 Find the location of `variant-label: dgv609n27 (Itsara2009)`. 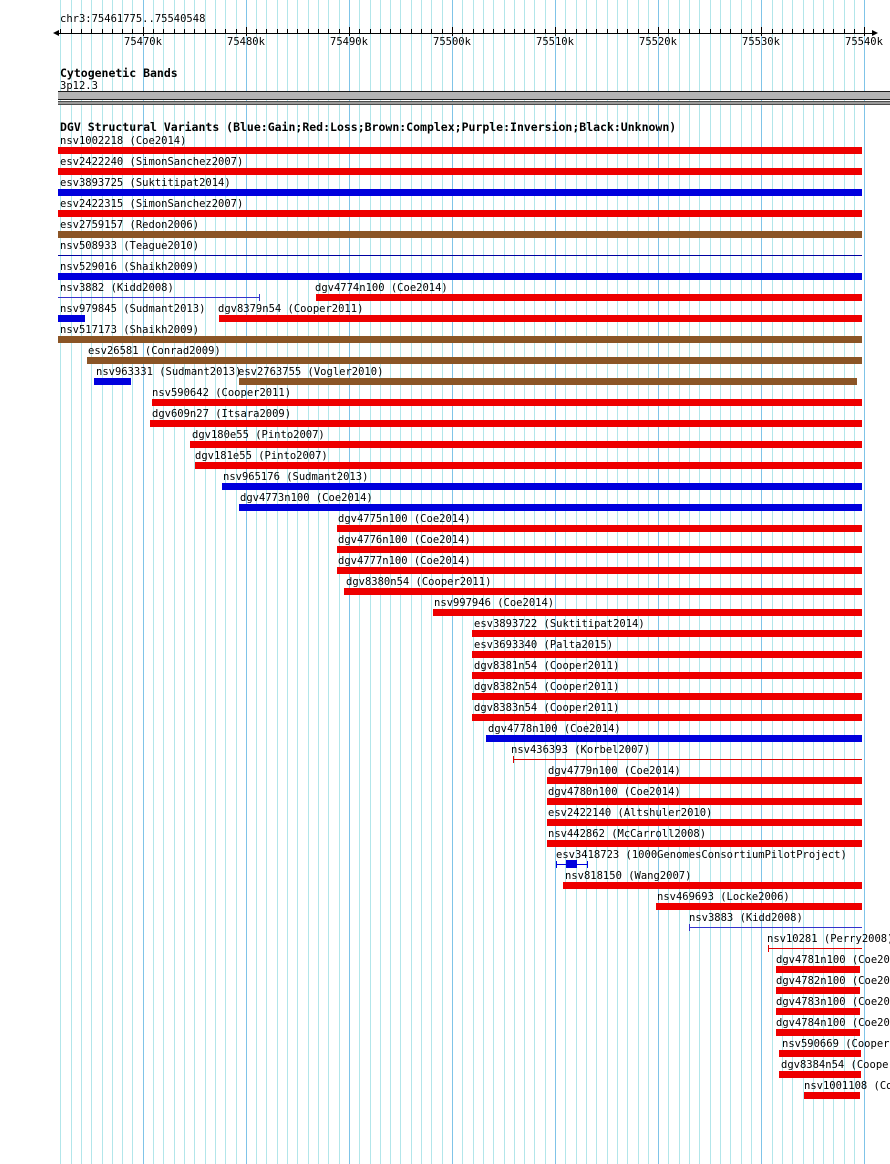

variant-label: dgv609n27 (Itsara2009) is located at coordinates (222, 414).